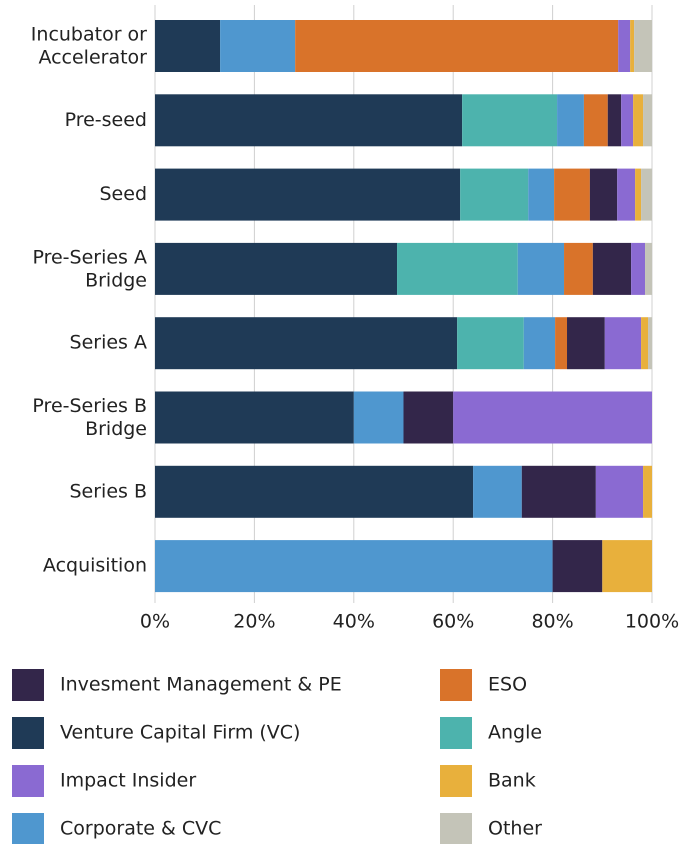 The height and width of the screenshot is (844, 683). Describe the element at coordinates (124, 194) in the screenshot. I see `y-tick-label: Seed` at that location.